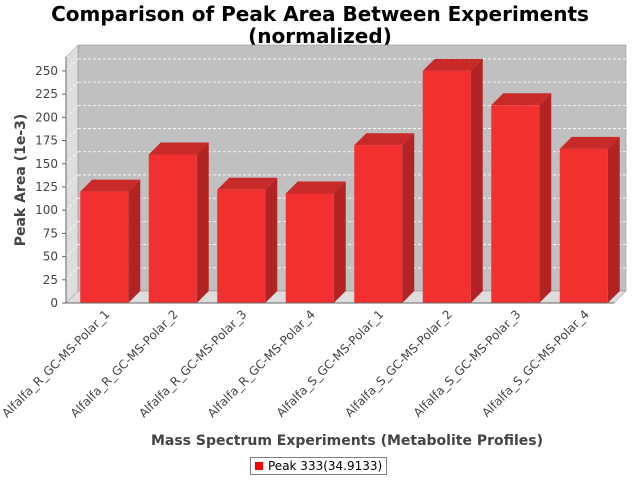 This screenshot has height=480, width=640. What do you see at coordinates (320, 36) in the screenshot?
I see `chart-title-line-2: (normalized)` at bounding box center [320, 36].